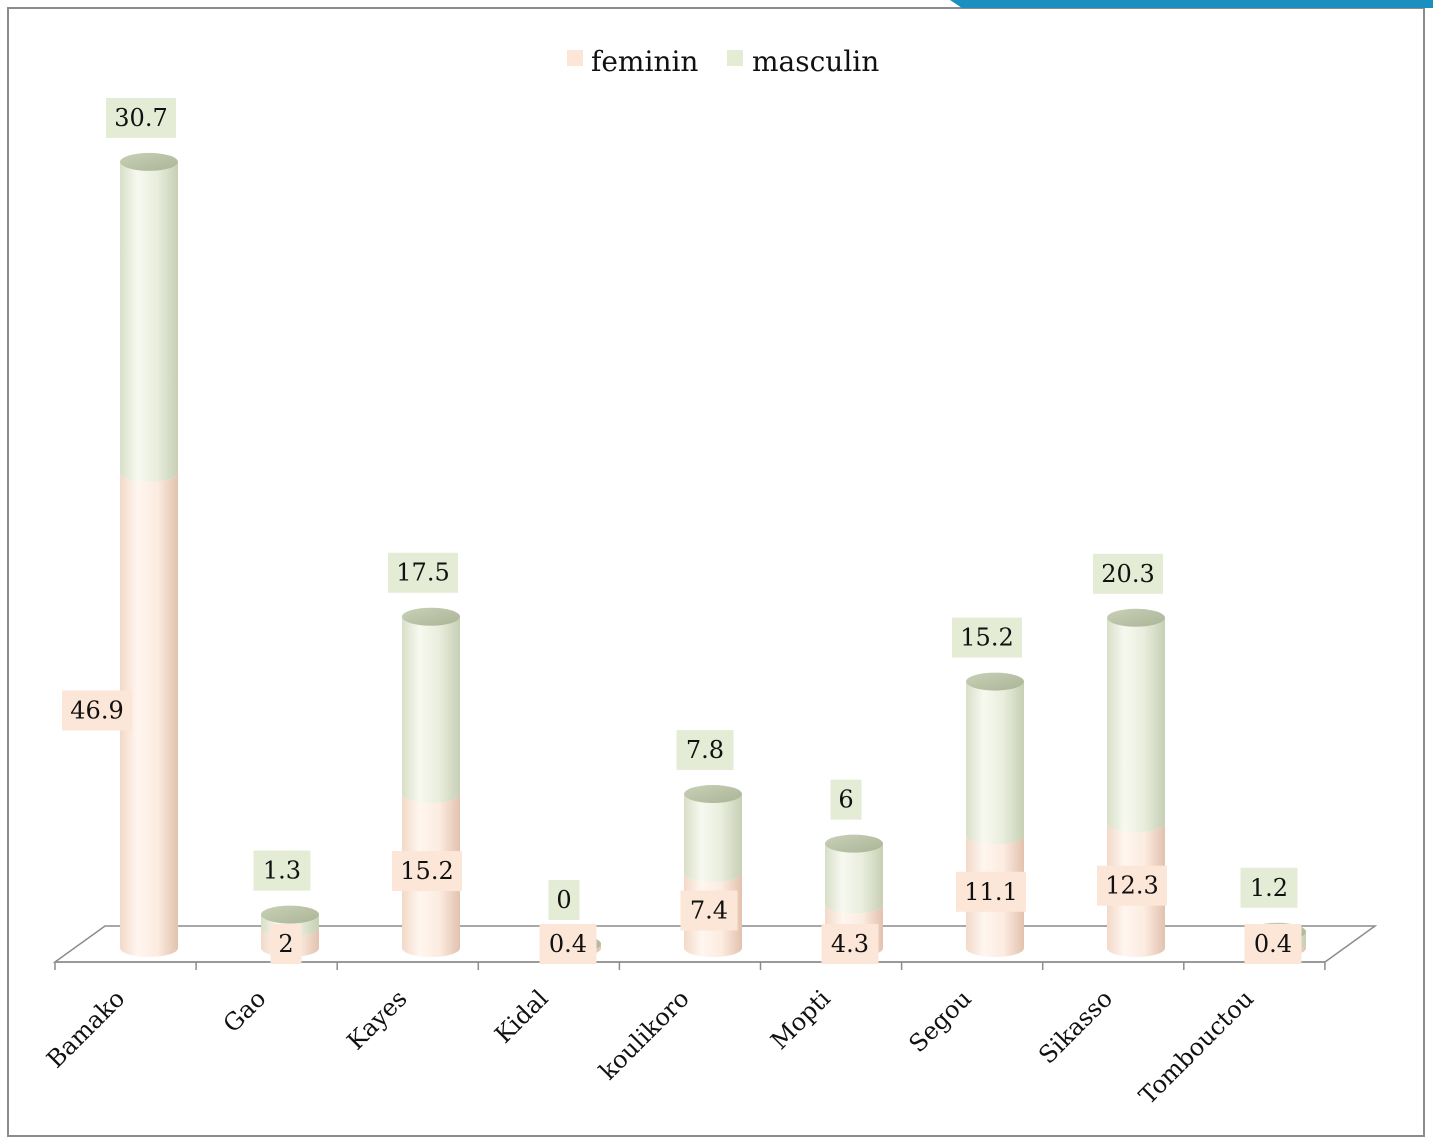 The width and height of the screenshot is (1433, 1137). Describe the element at coordinates (1136, 617) in the screenshot. I see `bar-top-cap-sikasso` at that location.